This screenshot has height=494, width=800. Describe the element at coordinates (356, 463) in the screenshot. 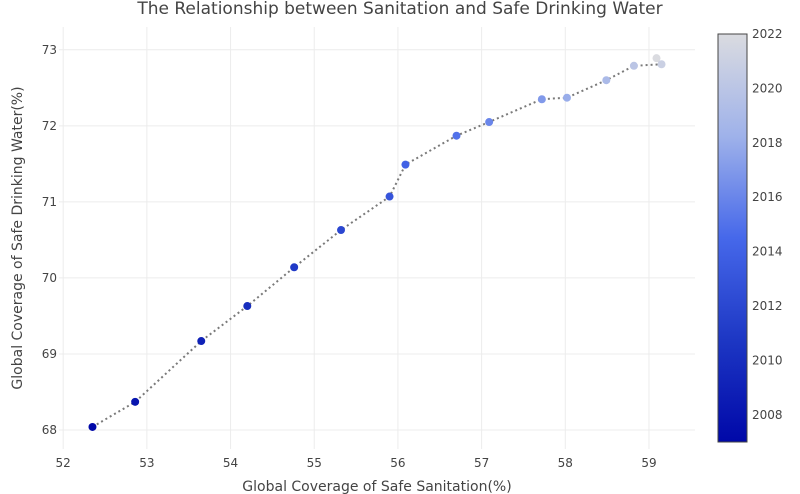

I see `x-axis-ticks: 52 53 54 55 56 57 58 59` at that location.